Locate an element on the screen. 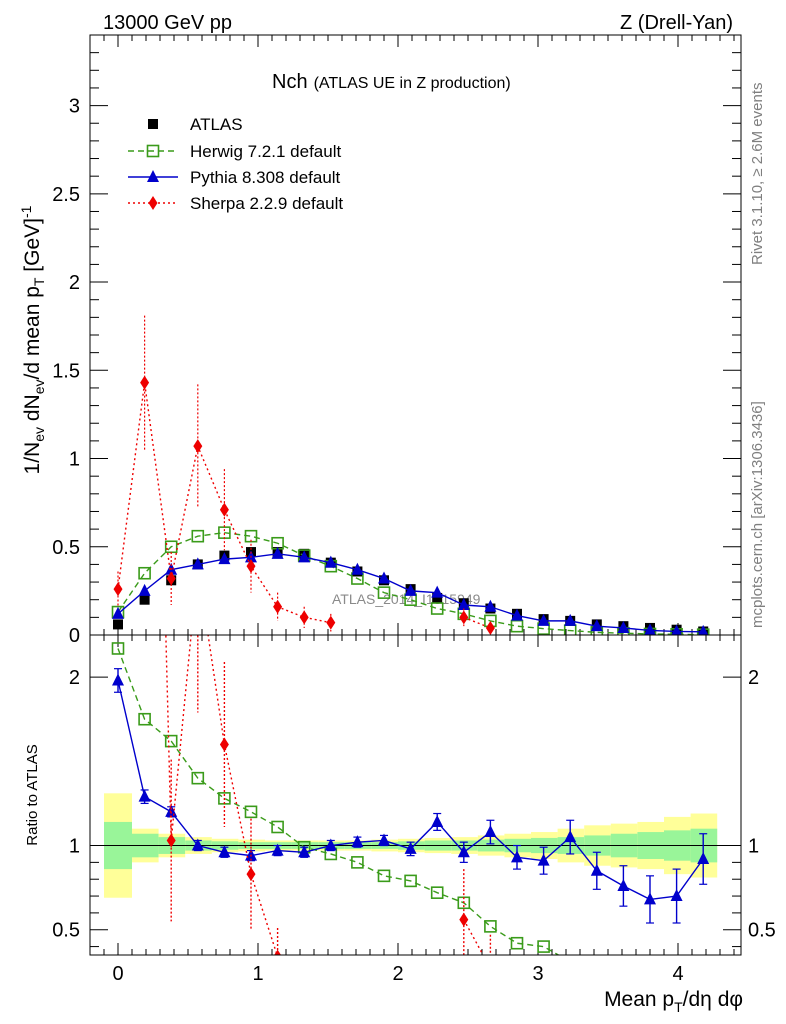 Image resolution: width=786 pixels, height=1024 pixels. legend-herwig-label: Herwig 7.2.1 default is located at coordinates (265, 151).